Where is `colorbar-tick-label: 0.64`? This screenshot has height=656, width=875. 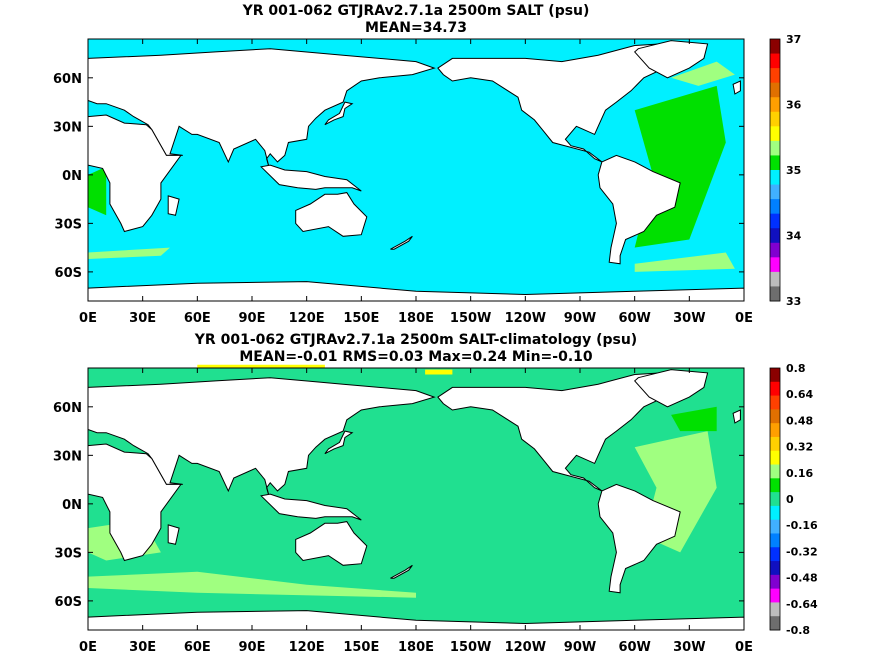
colorbar-tick-label: 0.64 is located at coordinates (799, 394).